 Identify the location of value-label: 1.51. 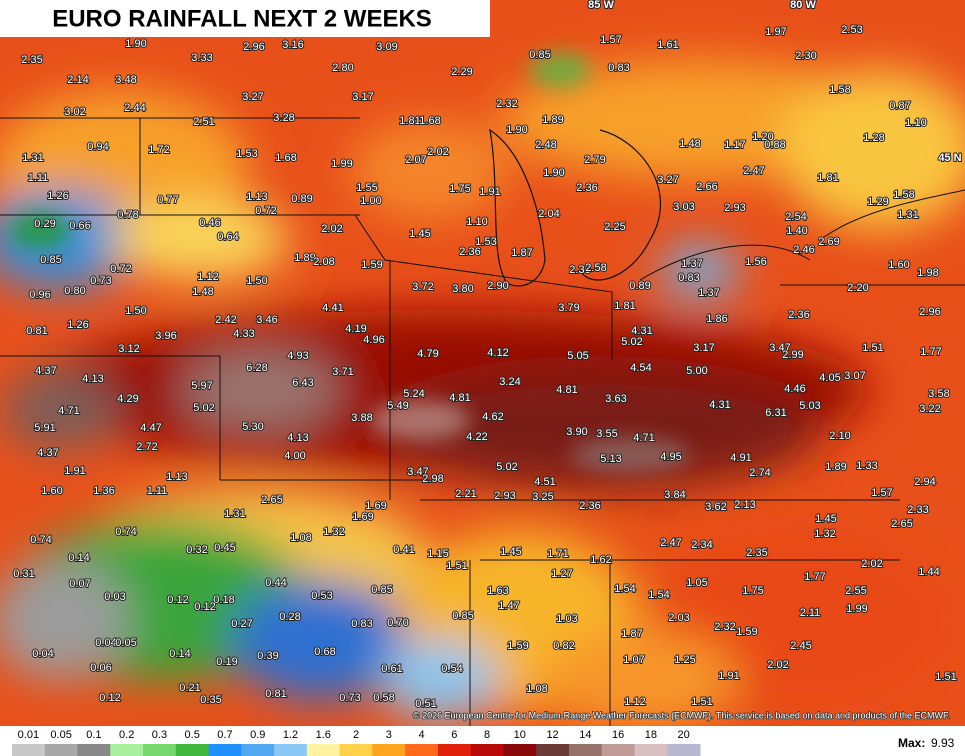
(872, 348).